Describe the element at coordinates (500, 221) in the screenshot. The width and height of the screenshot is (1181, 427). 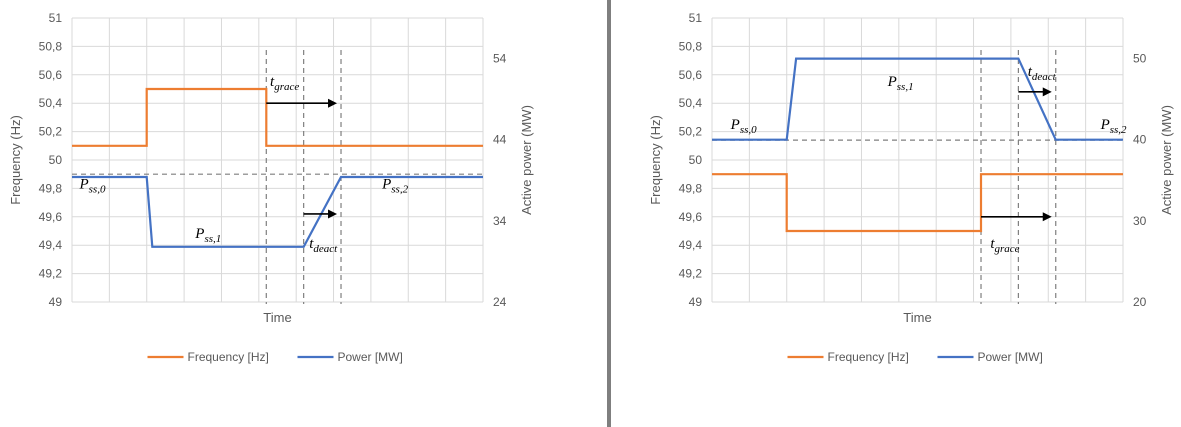
I see `y2-tick-label: 34` at that location.